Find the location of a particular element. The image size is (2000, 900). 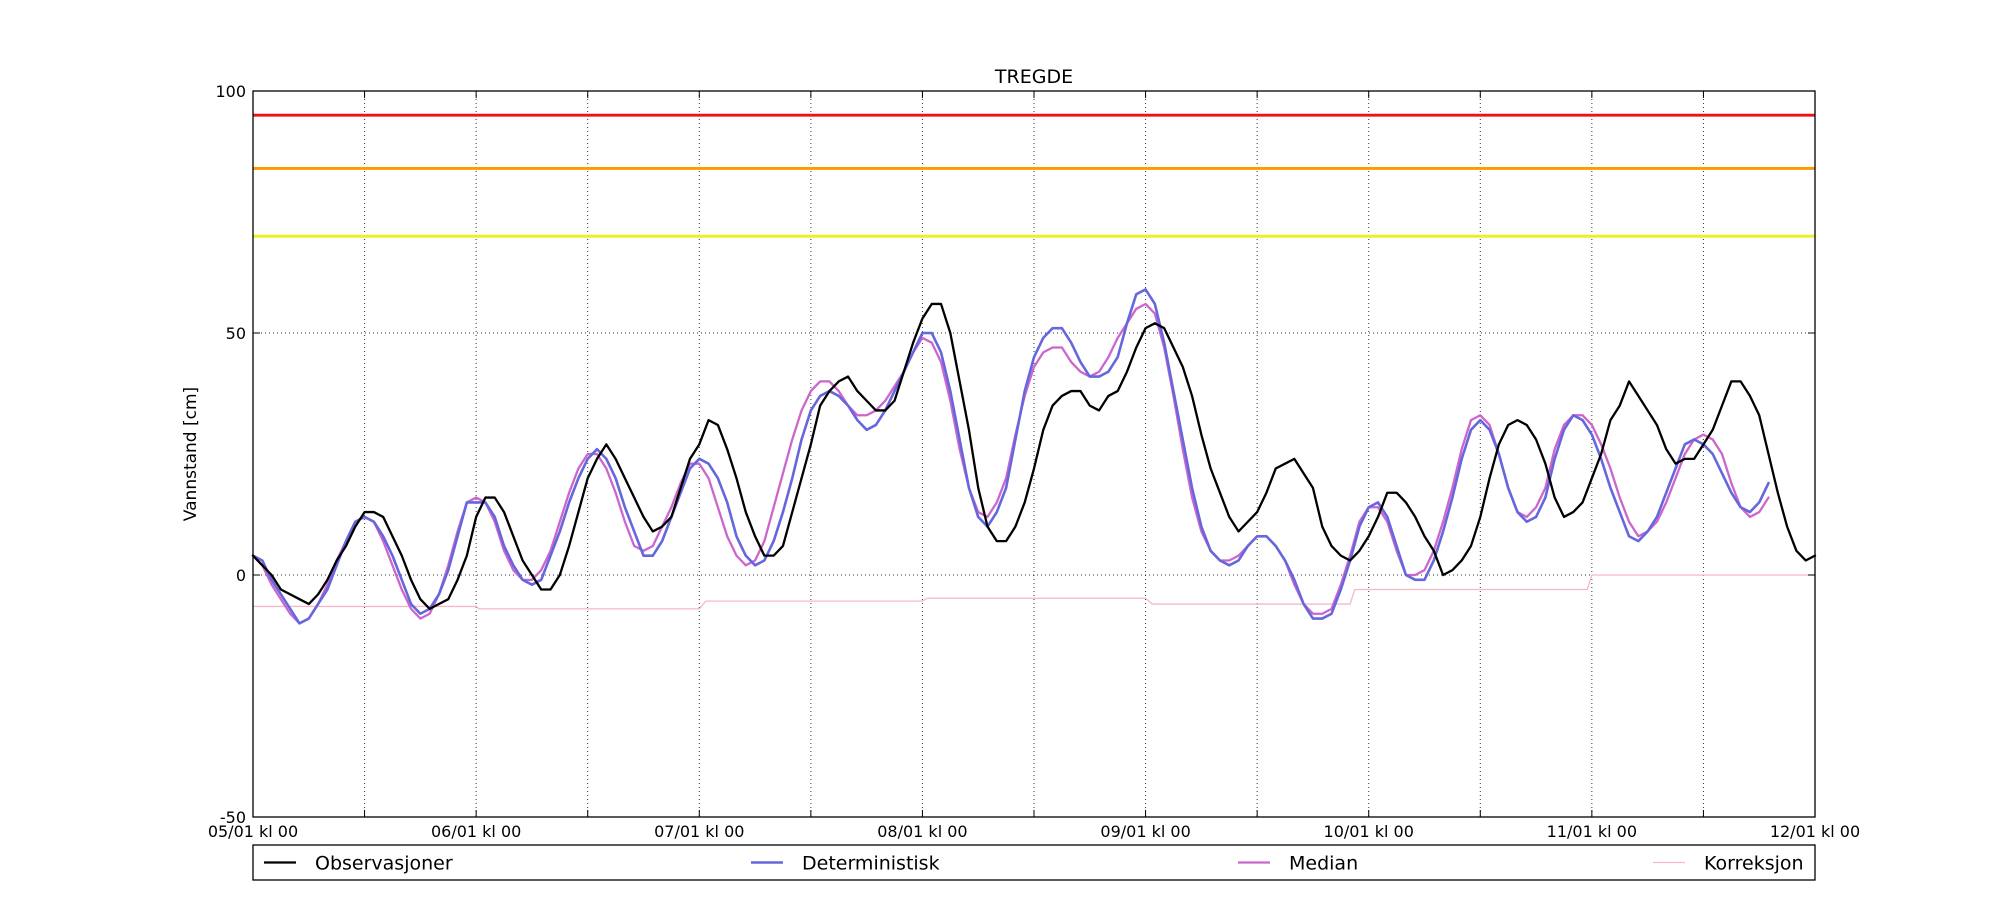

x-tick-label: 06/01 kl 00 is located at coordinates (476, 831).